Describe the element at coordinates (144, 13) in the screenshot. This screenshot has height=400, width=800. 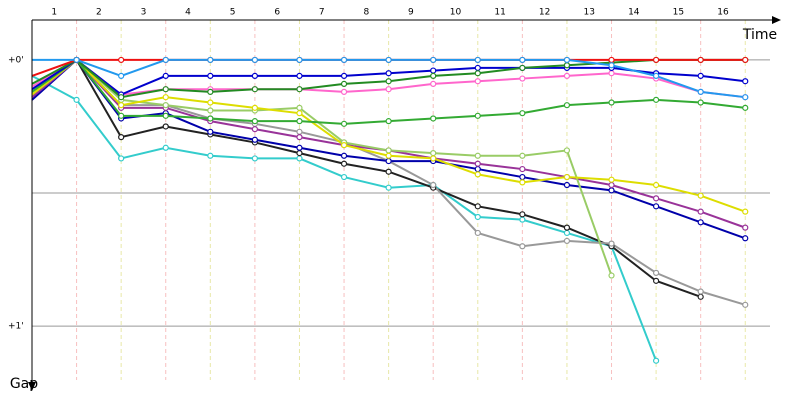
I see `x-tick-label: 3` at that location.